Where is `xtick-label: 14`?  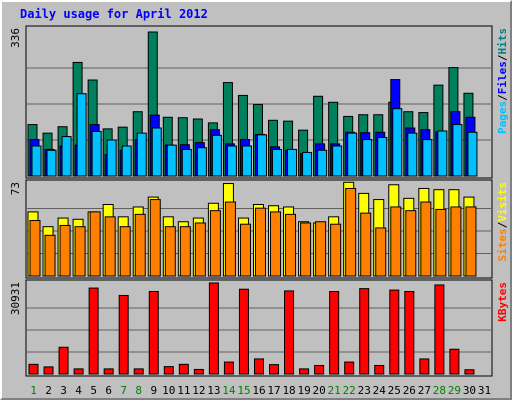
xtick-label: 14 is located at coordinates (229, 390).